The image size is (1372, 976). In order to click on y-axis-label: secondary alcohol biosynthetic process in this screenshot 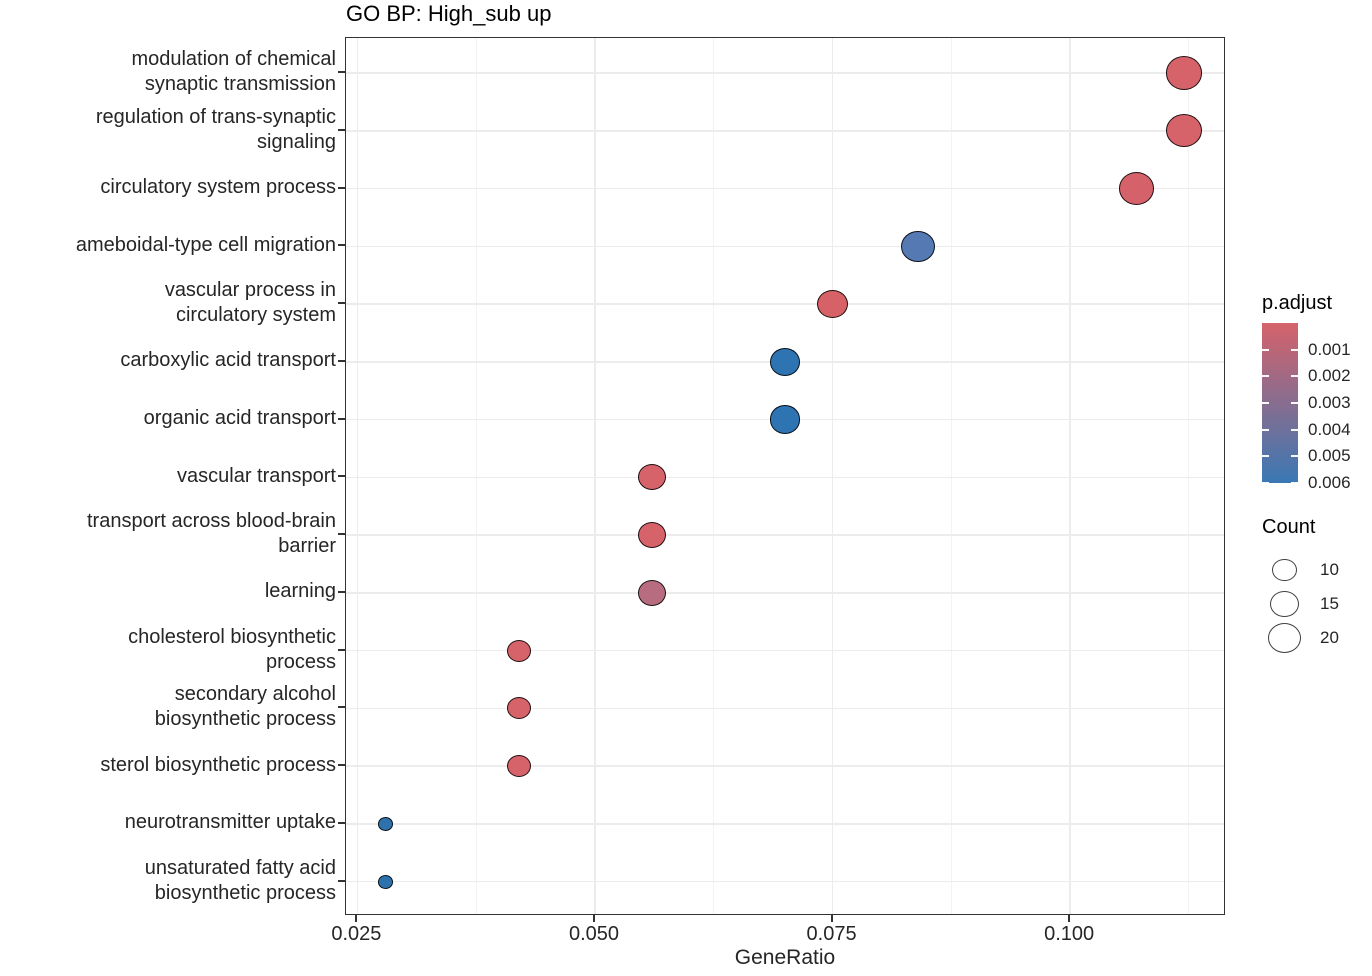, I will do `click(245, 707)`.